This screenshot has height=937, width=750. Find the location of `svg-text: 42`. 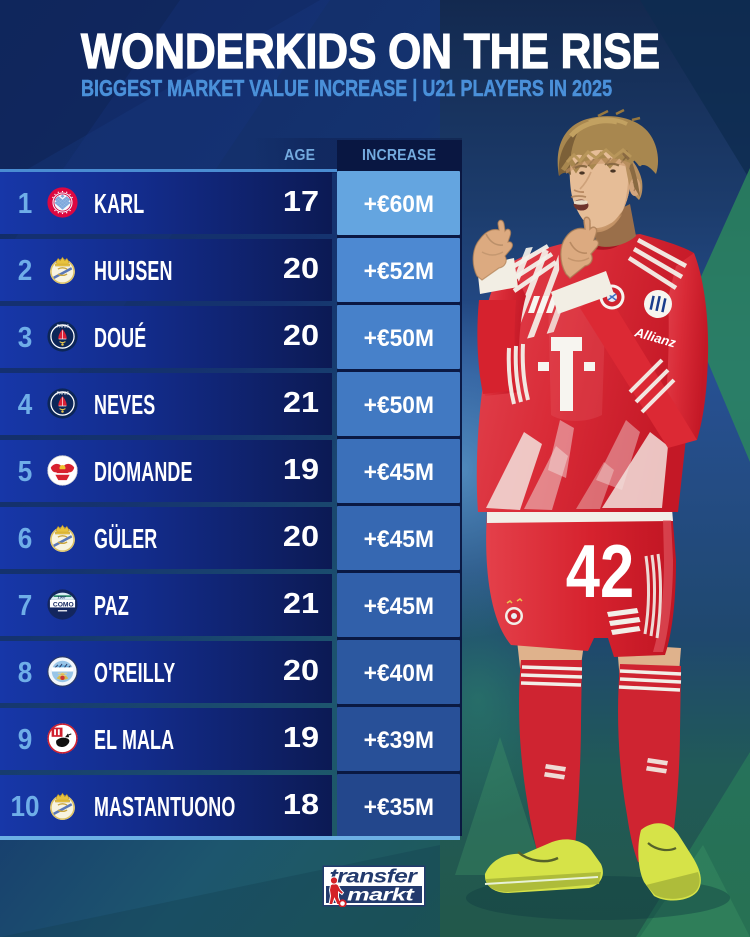

svg-text: 42 is located at coordinates (600, 571).